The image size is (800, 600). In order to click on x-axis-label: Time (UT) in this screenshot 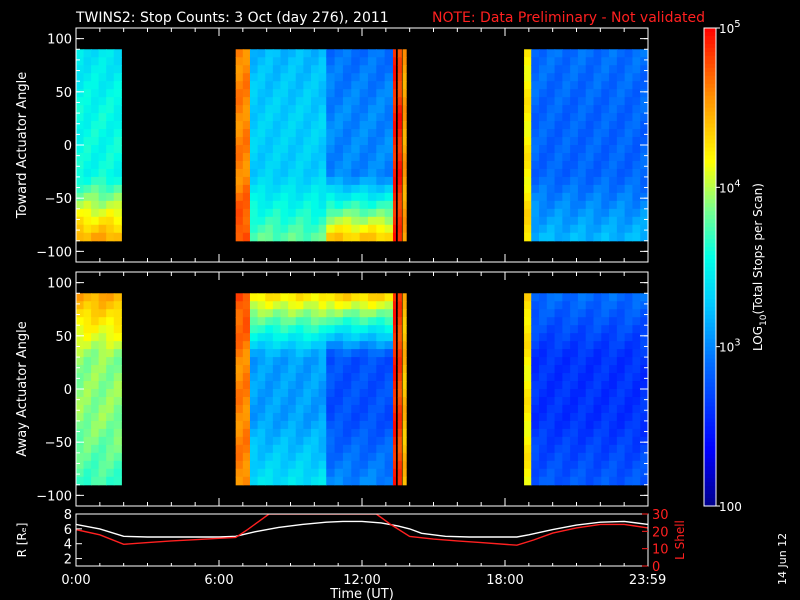, I will do `click(361, 593)`.